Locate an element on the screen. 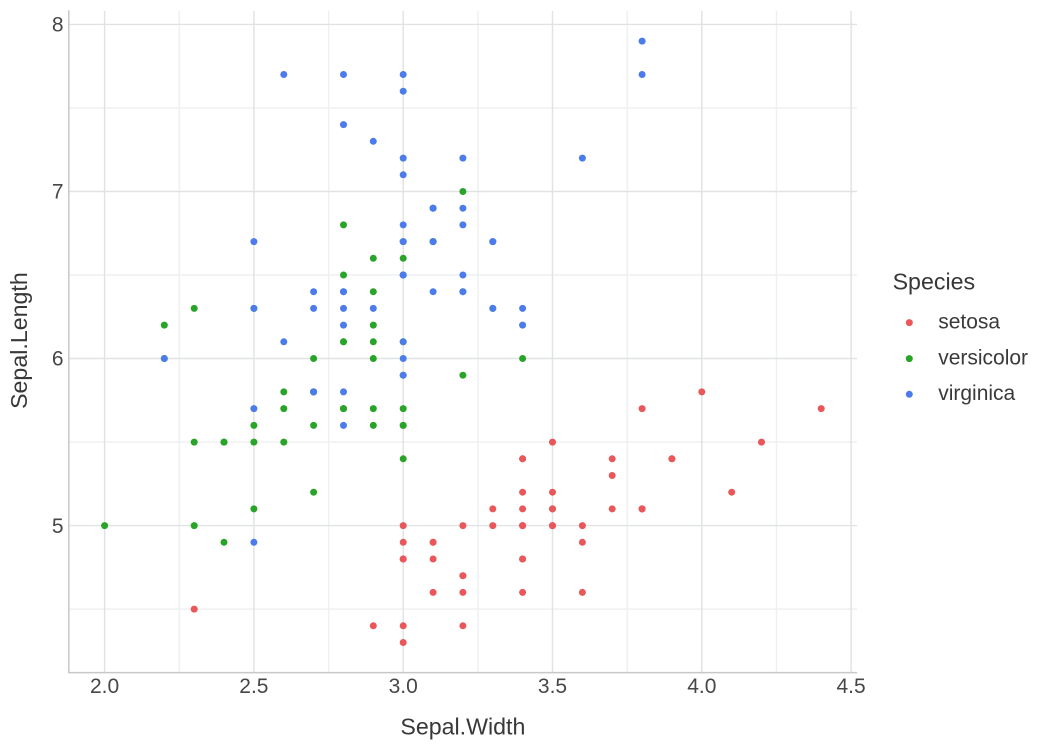 This screenshot has height=755, width=1050. svg-text: Species is located at coordinates (934, 281).